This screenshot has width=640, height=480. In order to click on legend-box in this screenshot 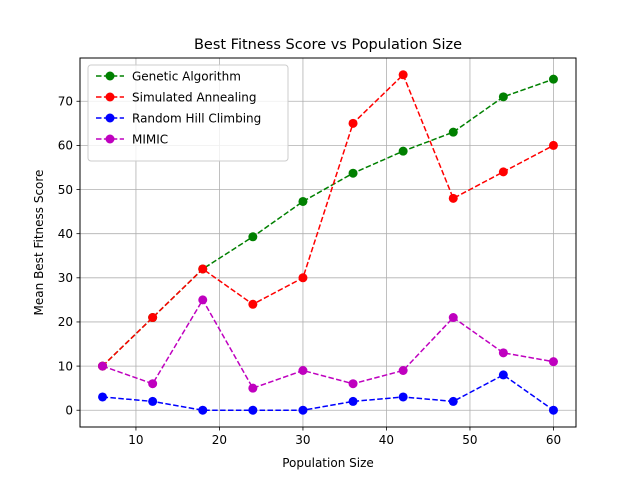, I will do `click(188, 113)`.